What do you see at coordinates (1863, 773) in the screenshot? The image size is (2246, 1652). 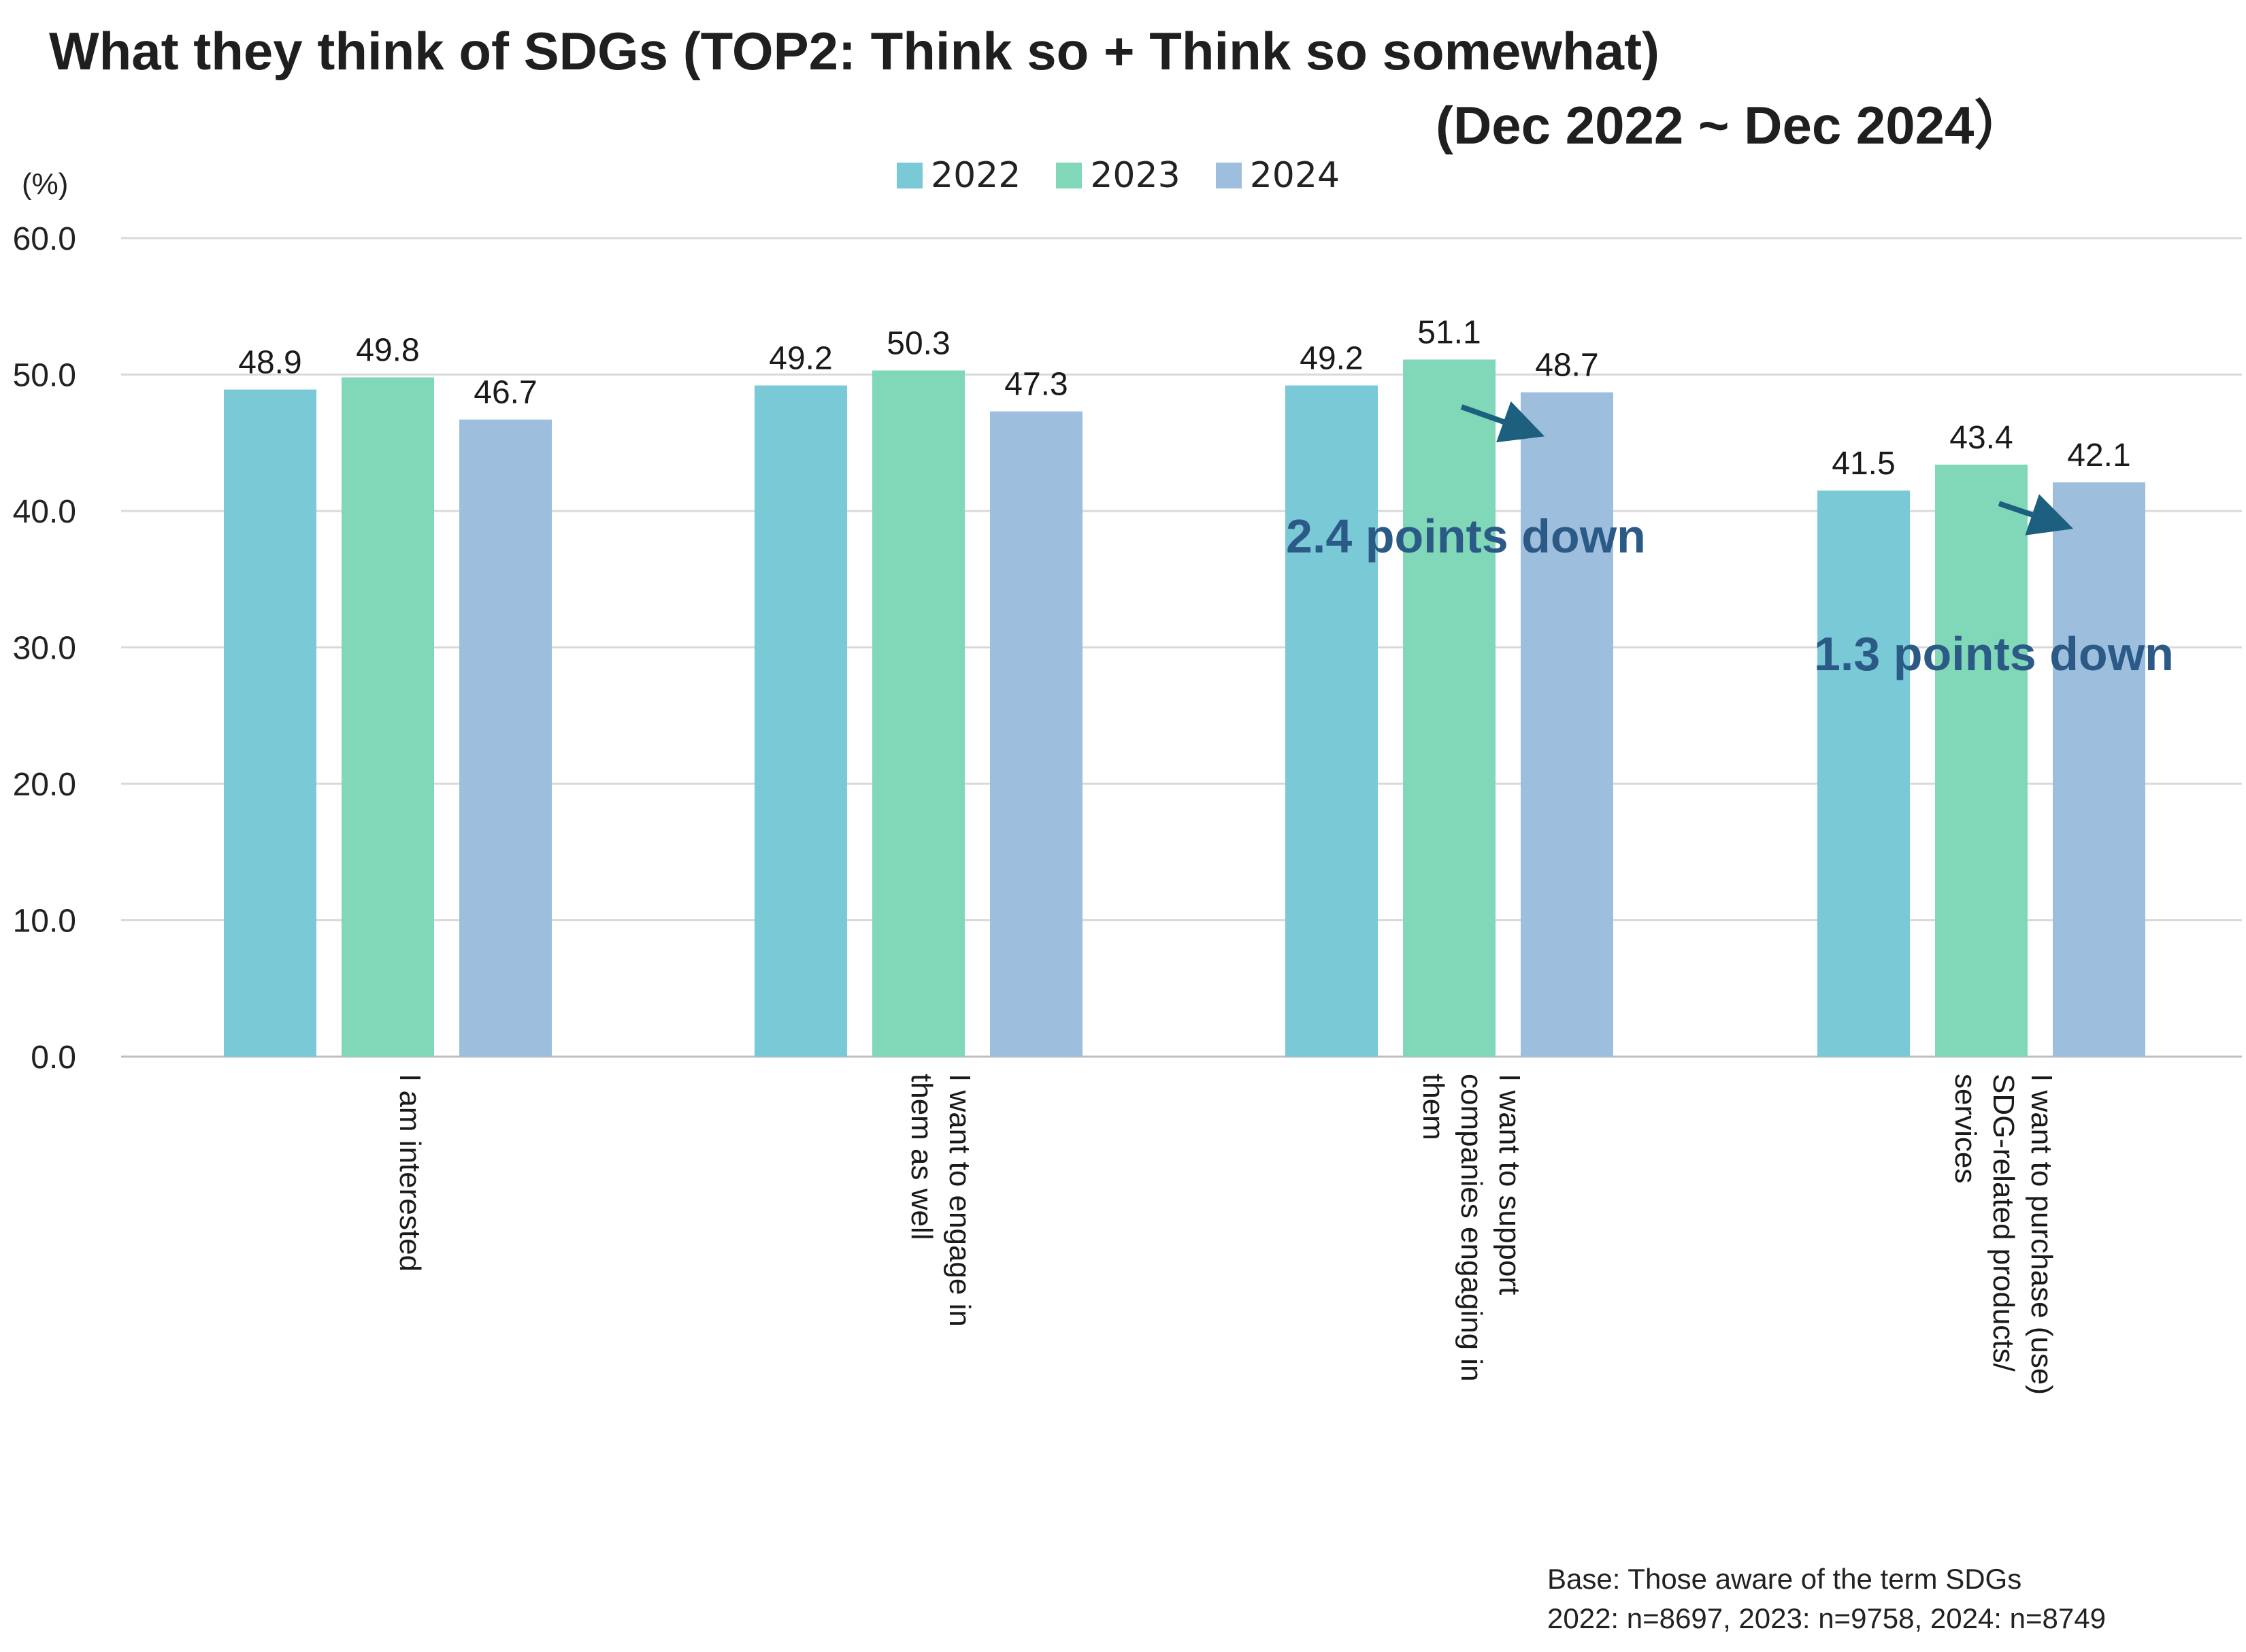 I see `bar-2022-cat3` at bounding box center [1863, 773].